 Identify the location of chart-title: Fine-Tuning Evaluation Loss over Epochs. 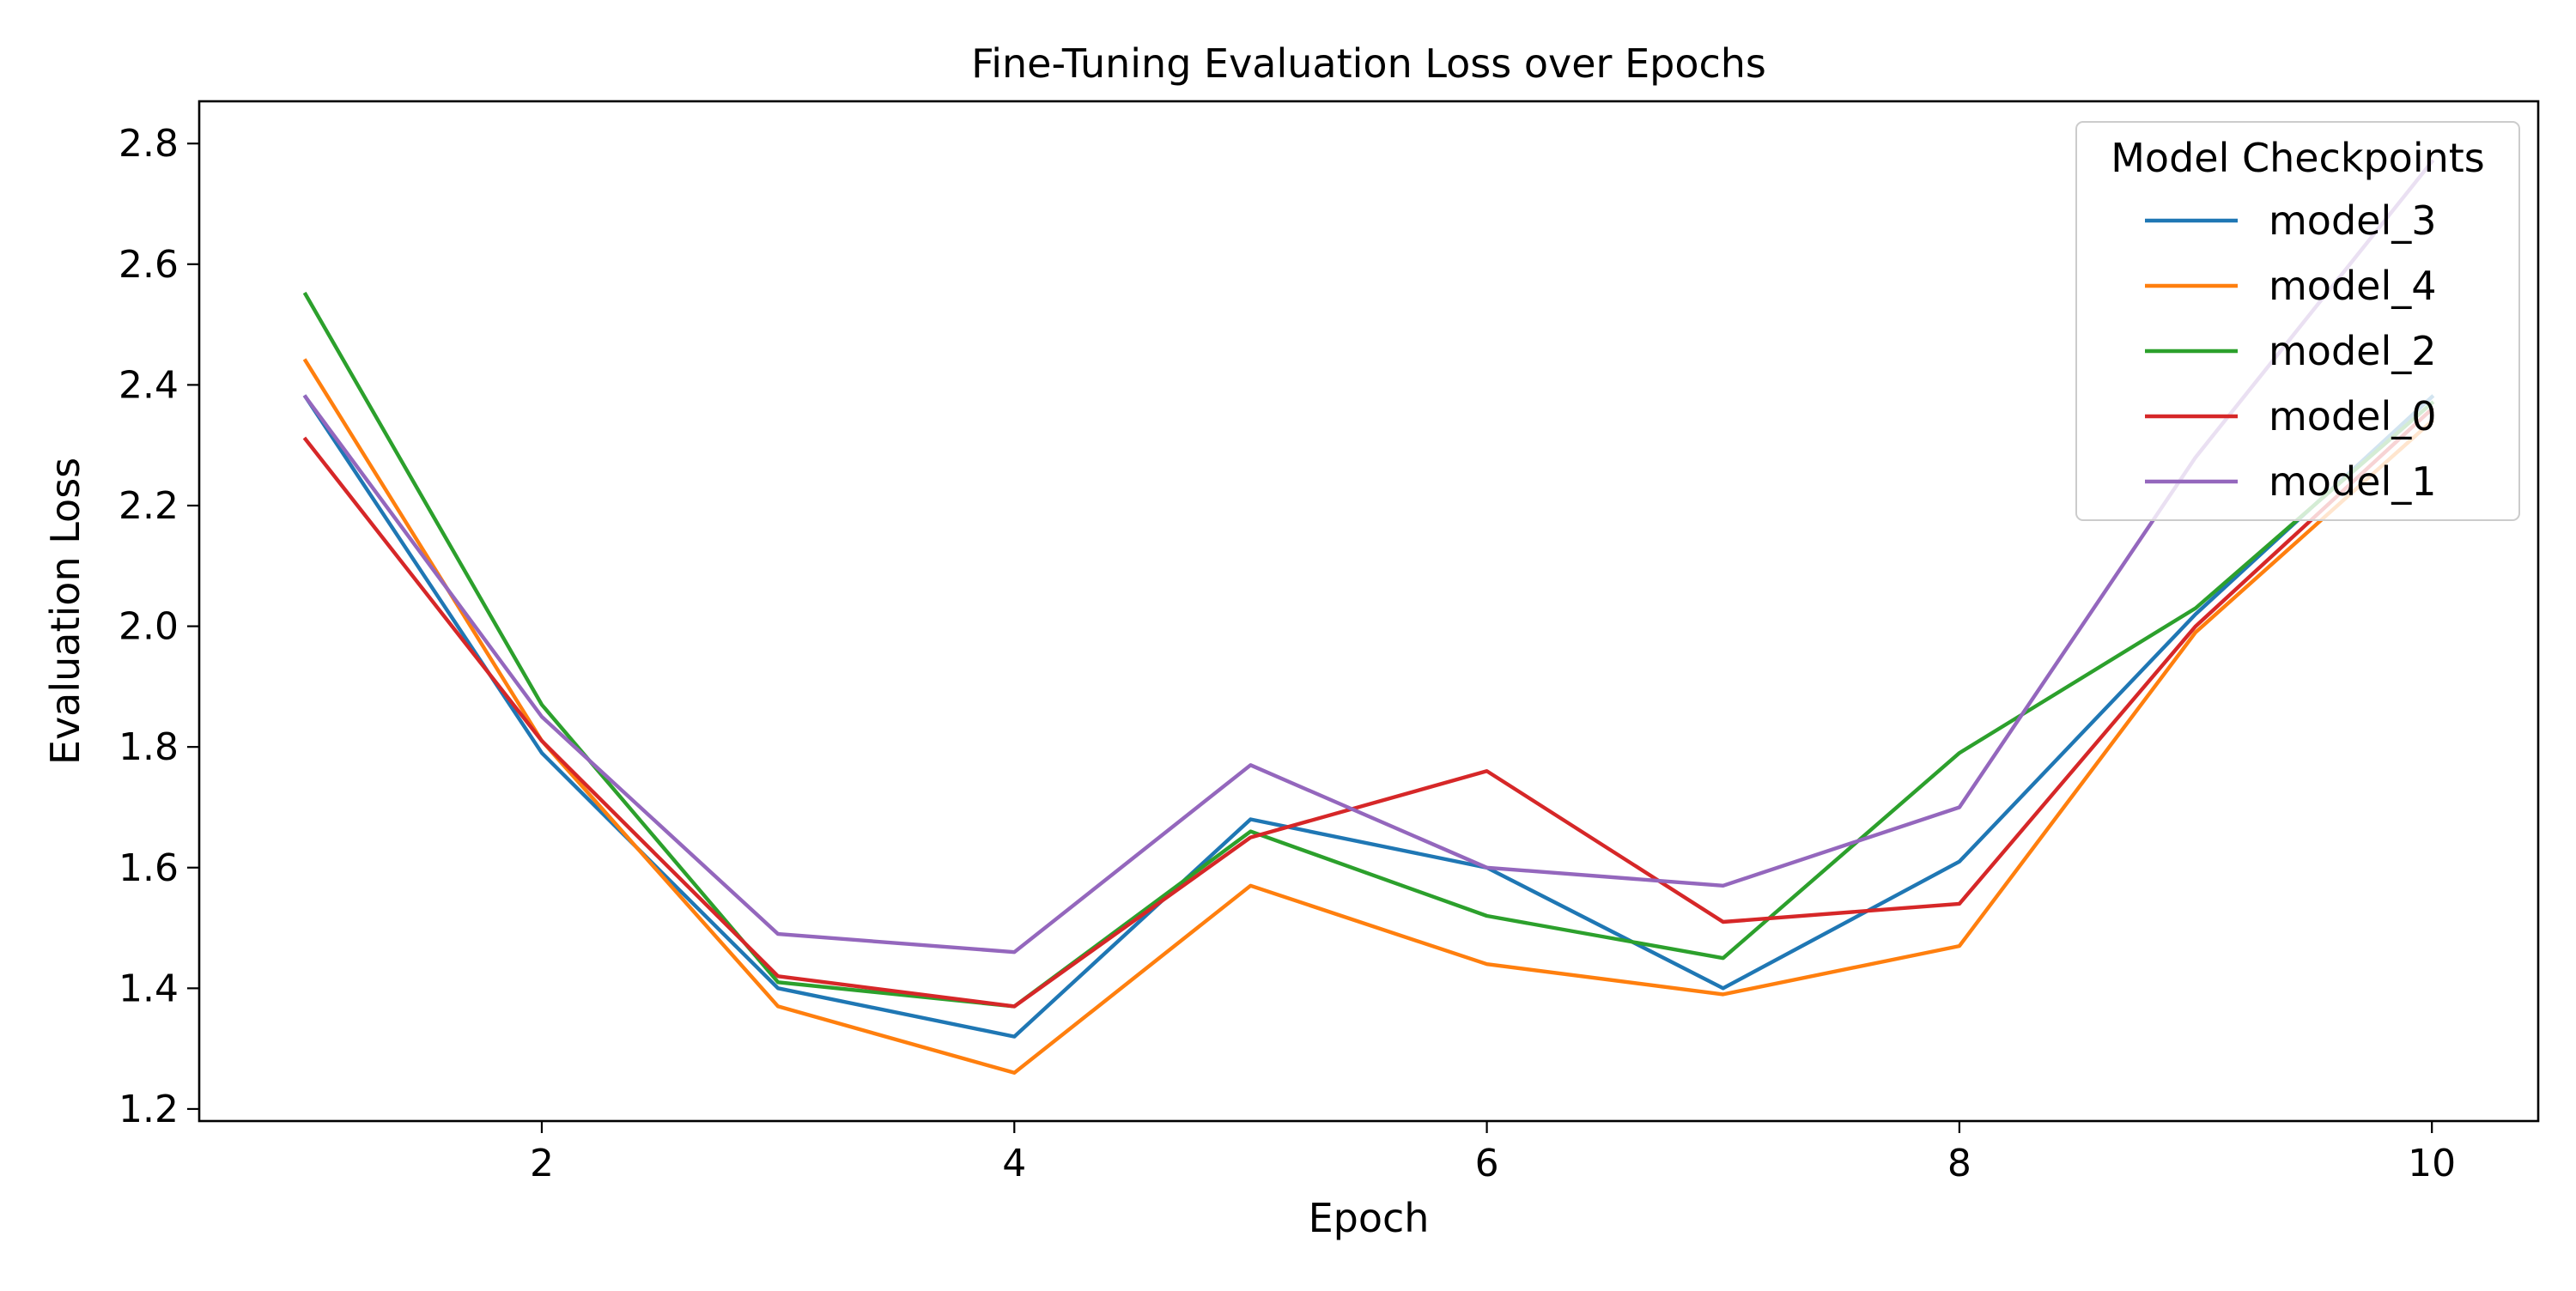
(1368, 63).